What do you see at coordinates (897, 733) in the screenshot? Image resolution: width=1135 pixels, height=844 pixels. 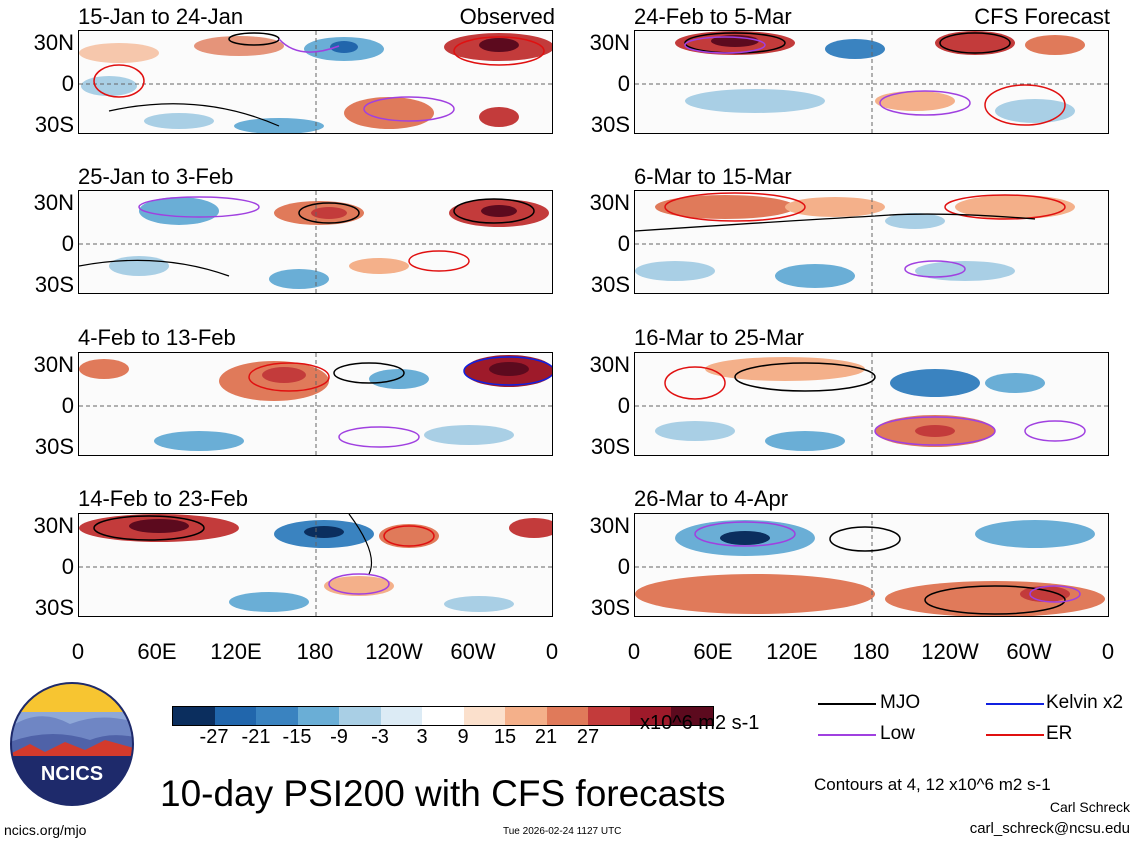 I see `legend-low-label: Low` at bounding box center [897, 733].